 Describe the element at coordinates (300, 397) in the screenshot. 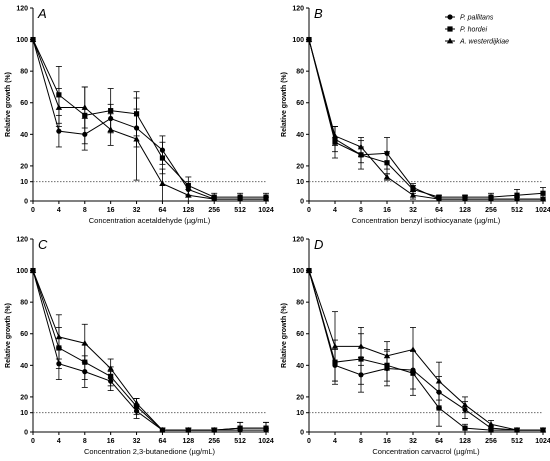

I see `y-tick-label: 20` at that location.